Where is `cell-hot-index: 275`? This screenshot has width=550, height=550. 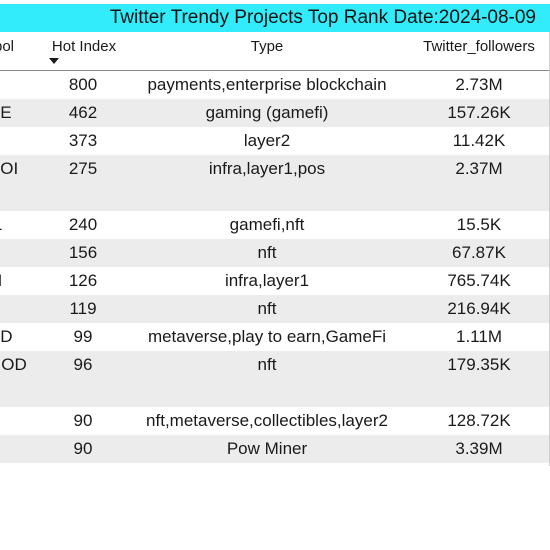
cell-hot-index: 275 is located at coordinates (83, 168).